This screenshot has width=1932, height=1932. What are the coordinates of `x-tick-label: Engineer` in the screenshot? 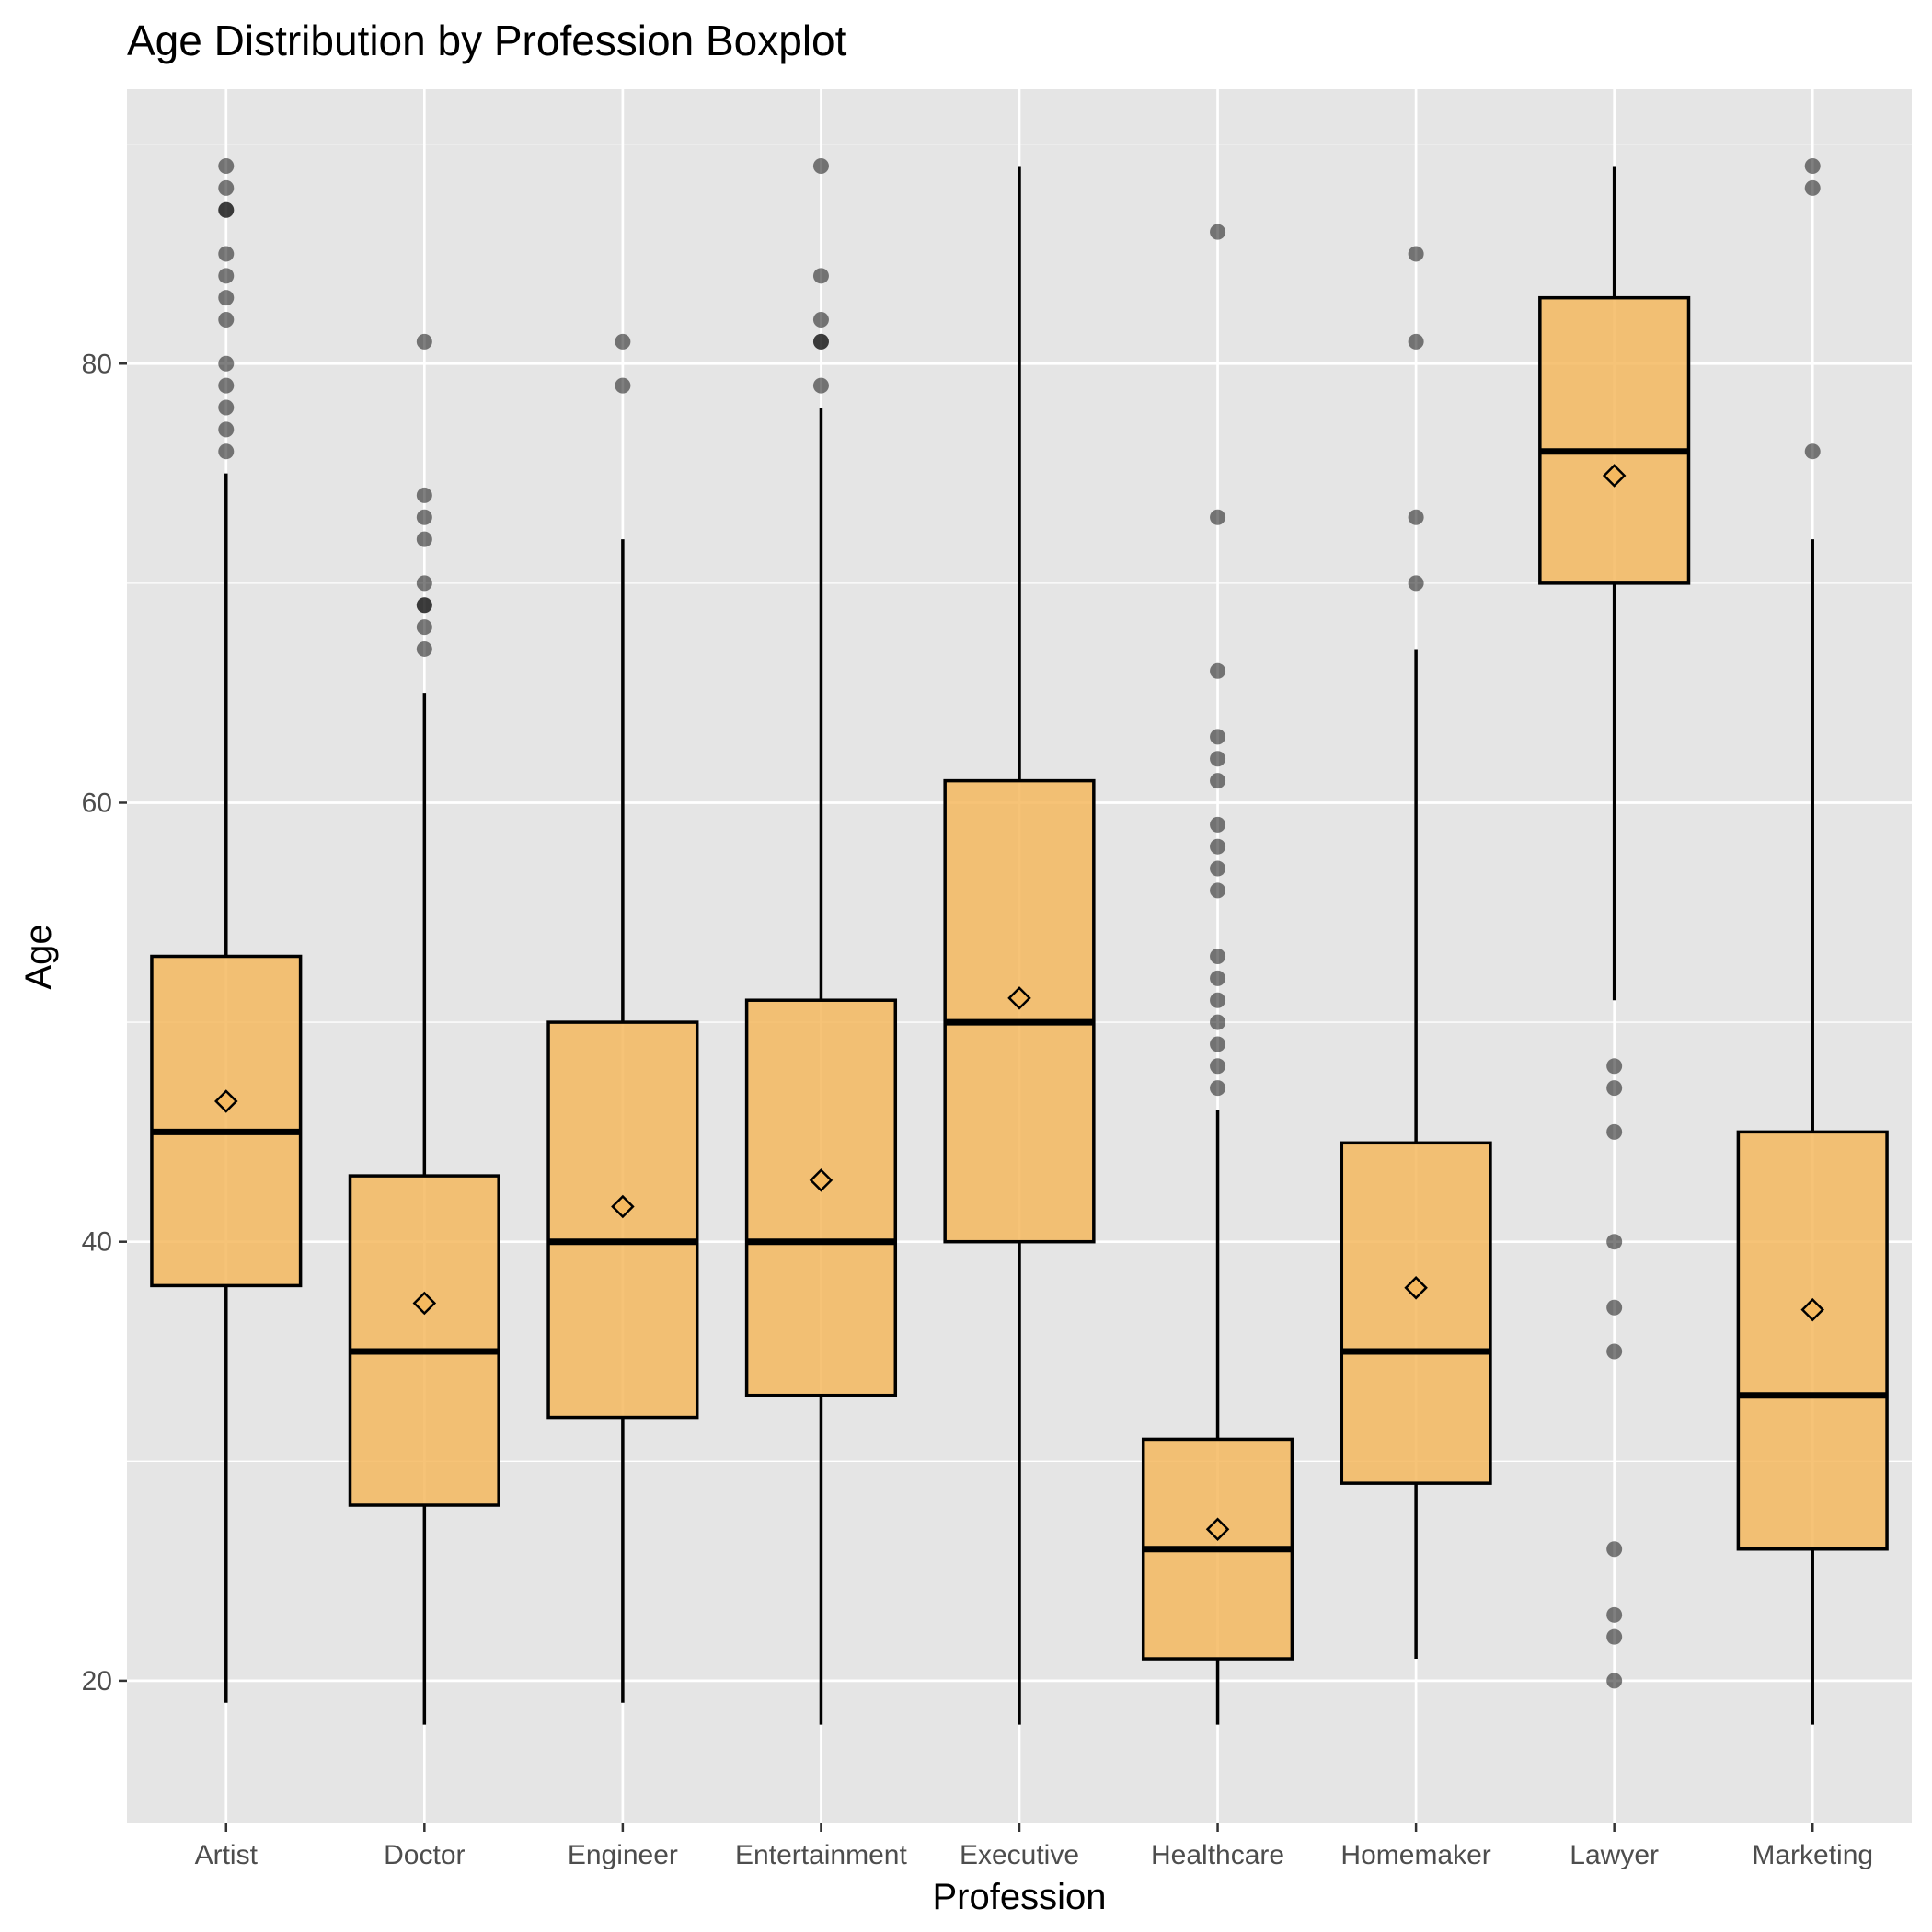 It's located at (623, 1855).